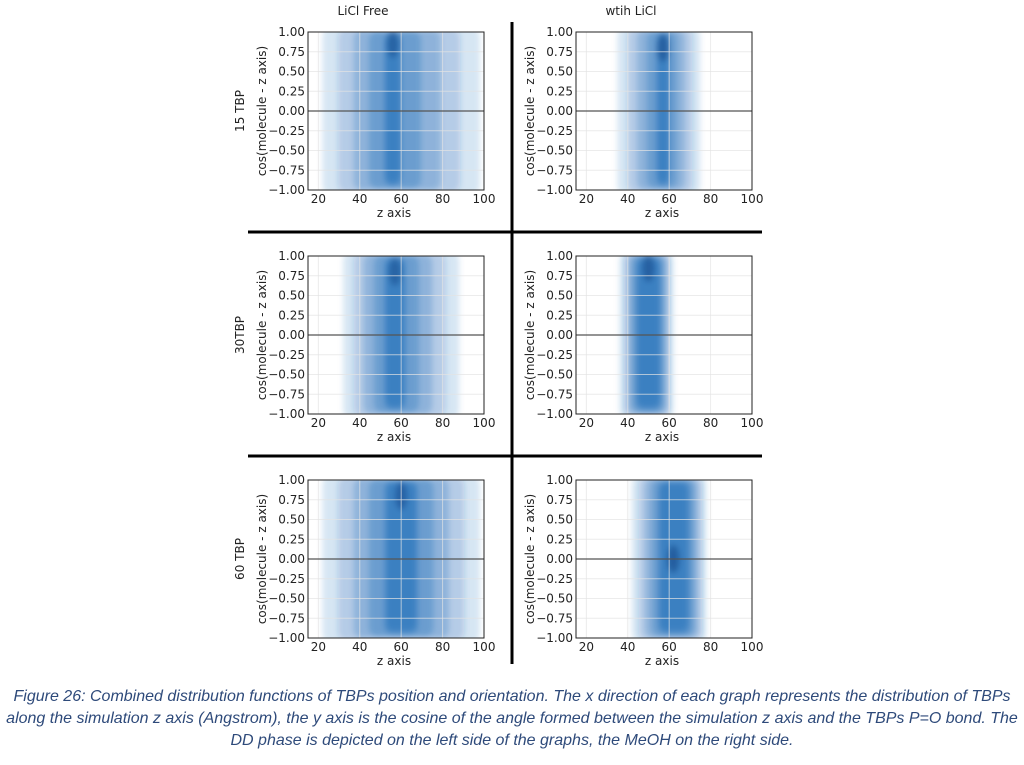 Image resolution: width=1024 pixels, height=765 pixels. I want to click on row-label: 60 TBP, so click(240, 559).